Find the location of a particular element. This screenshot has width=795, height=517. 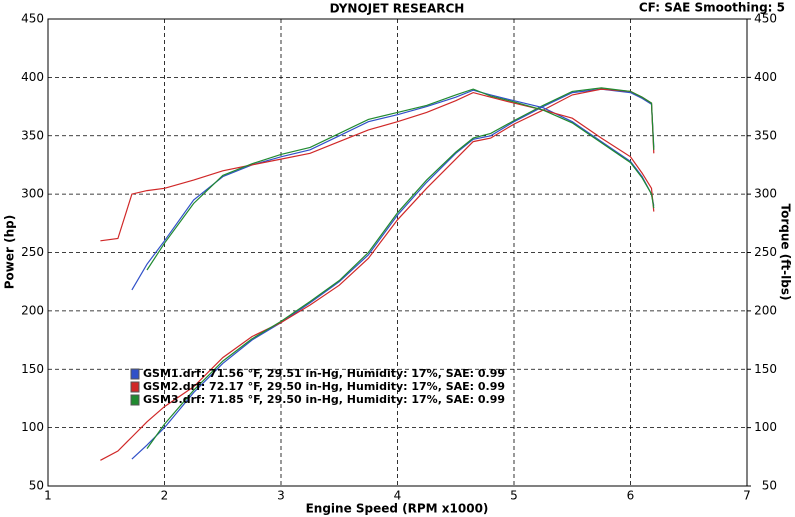

y-tick-label: 150 is located at coordinates (32, 369).